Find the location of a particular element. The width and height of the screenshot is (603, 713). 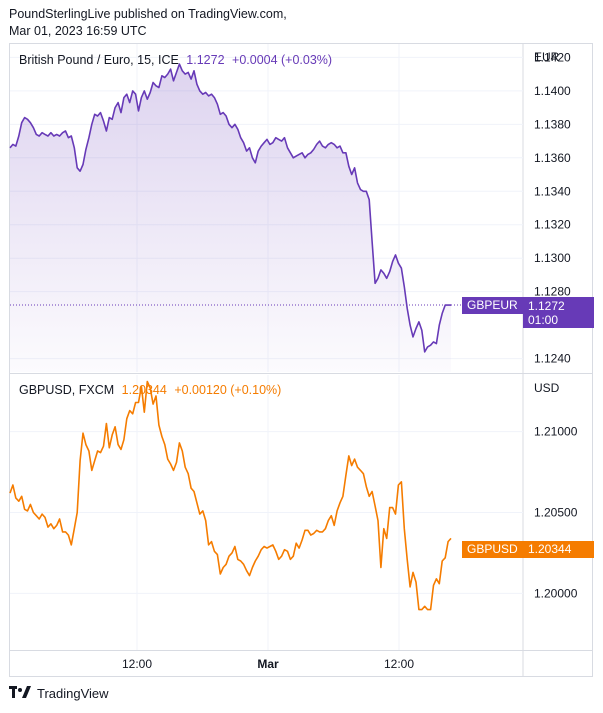

pane1-ytick-label: 1.1240 is located at coordinates (552, 359).